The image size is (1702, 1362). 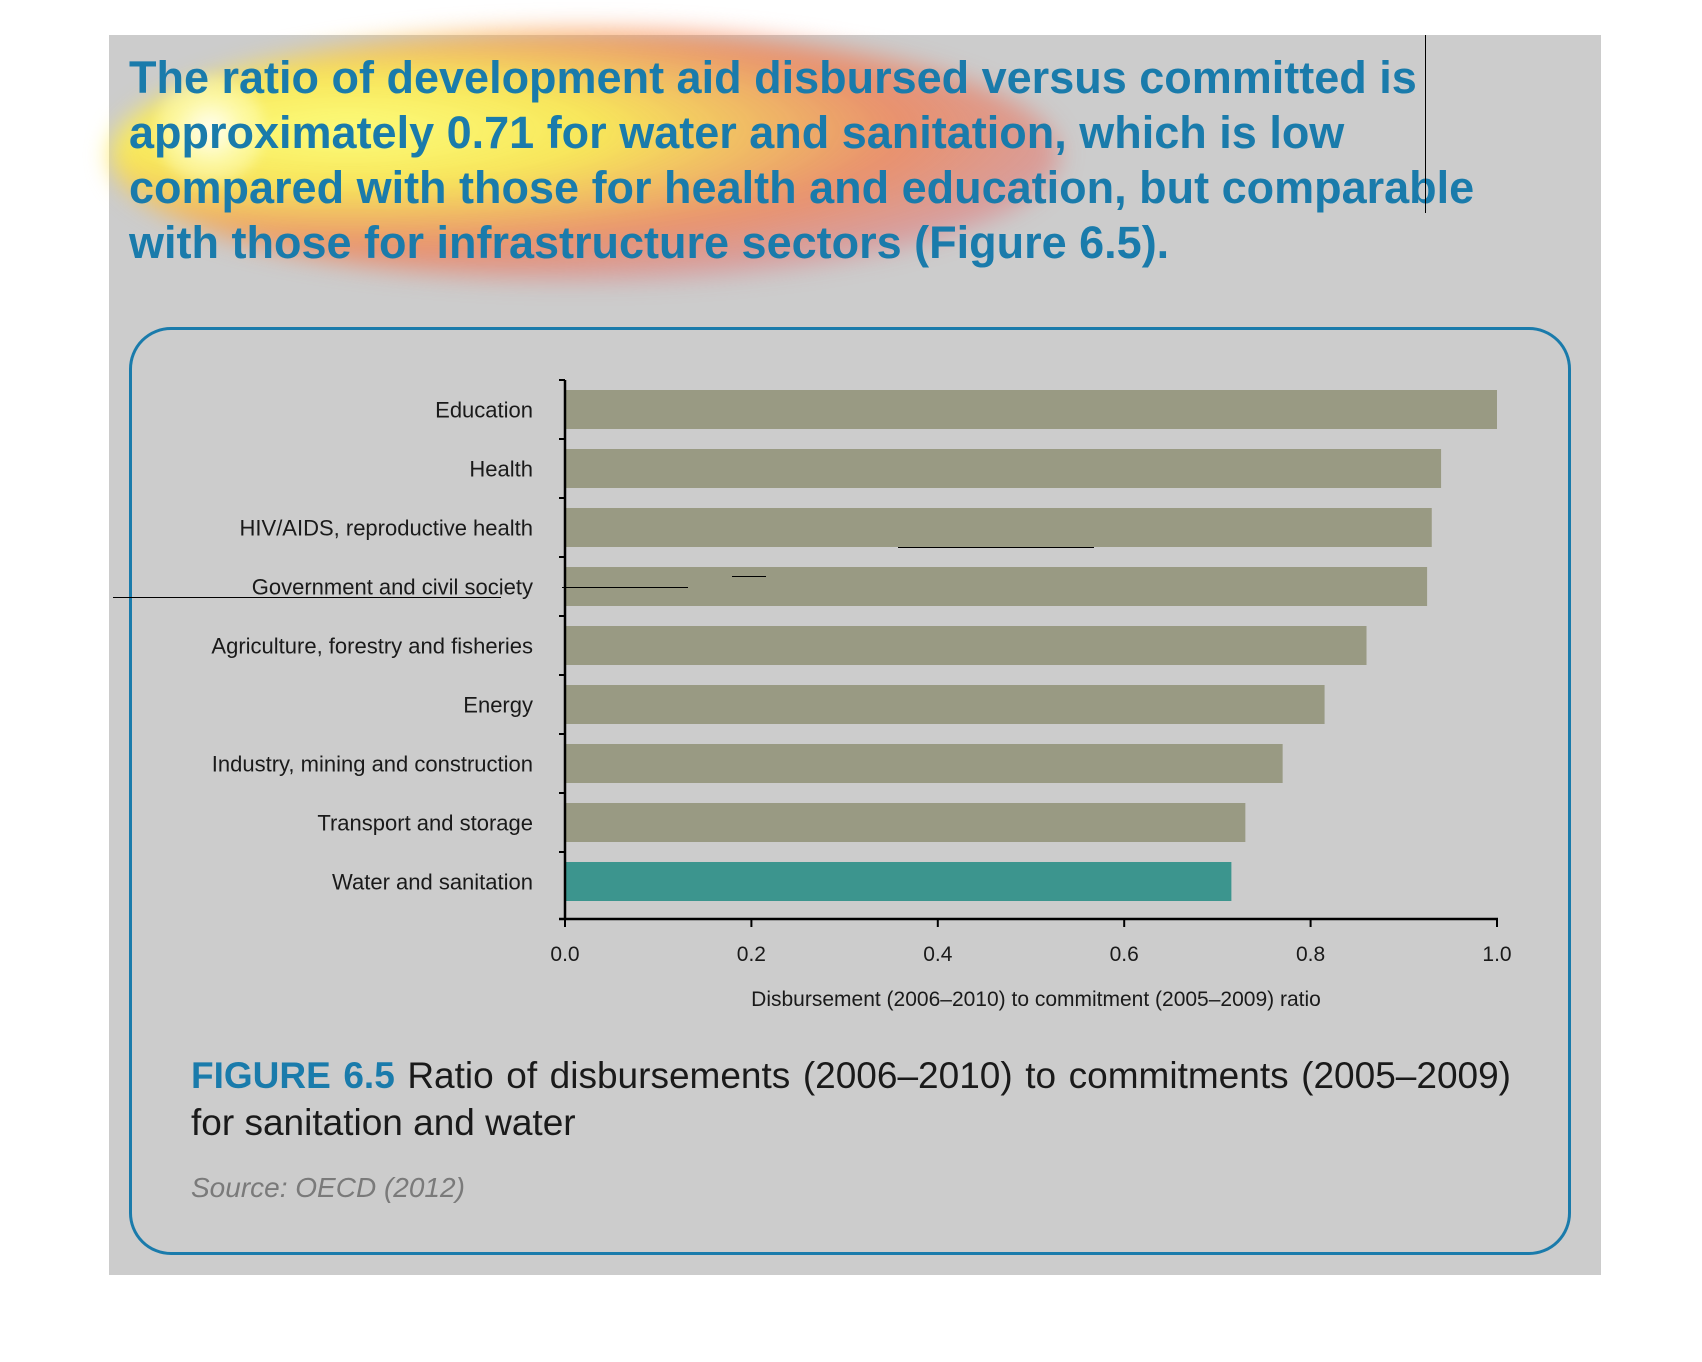 What do you see at coordinates (210, 130) in the screenshot?
I see `heatmap-hotspot` at bounding box center [210, 130].